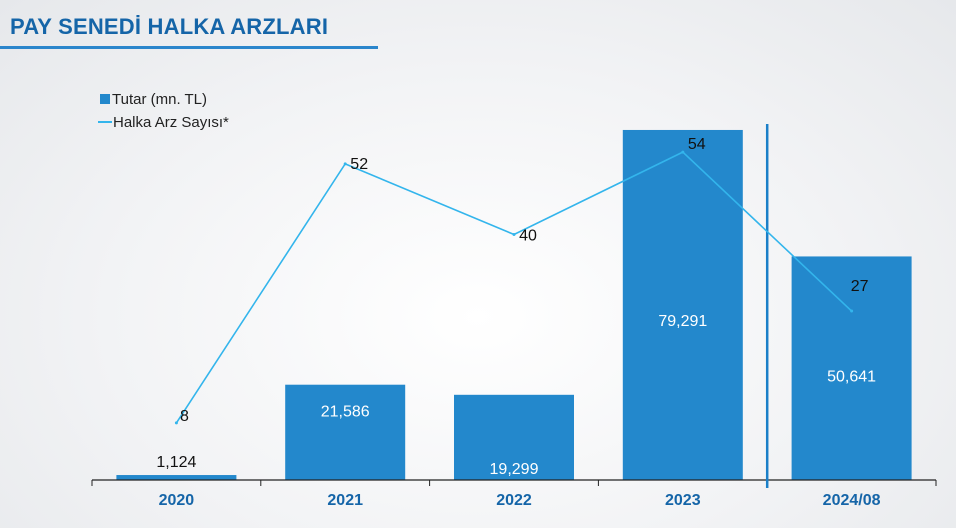 The image size is (956, 528). Describe the element at coordinates (176, 423) in the screenshot. I see `line-point-2020` at that location.